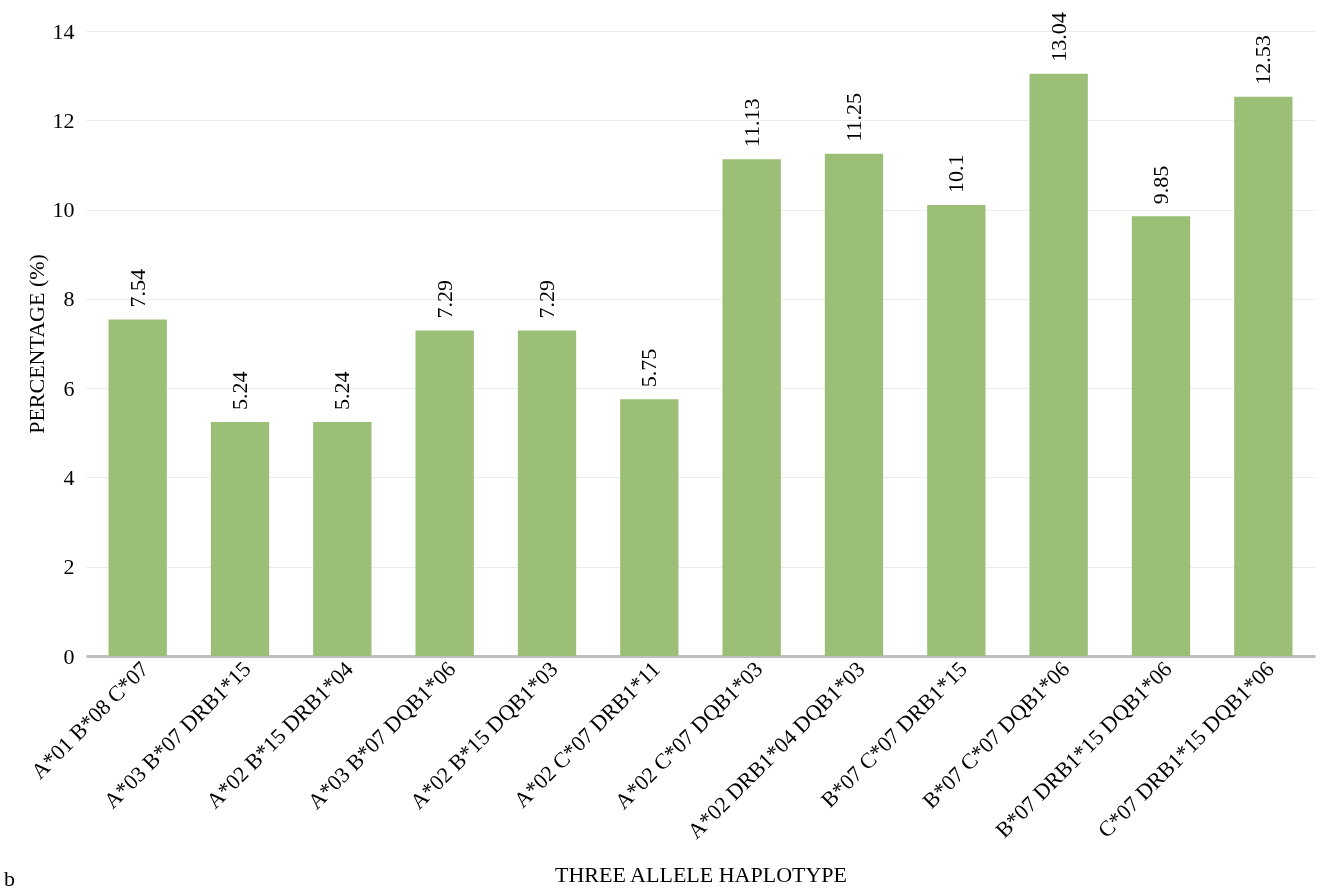 This screenshot has width=1327, height=894. What do you see at coordinates (751, 123) in the screenshot?
I see `data-label: 11.13` at bounding box center [751, 123].